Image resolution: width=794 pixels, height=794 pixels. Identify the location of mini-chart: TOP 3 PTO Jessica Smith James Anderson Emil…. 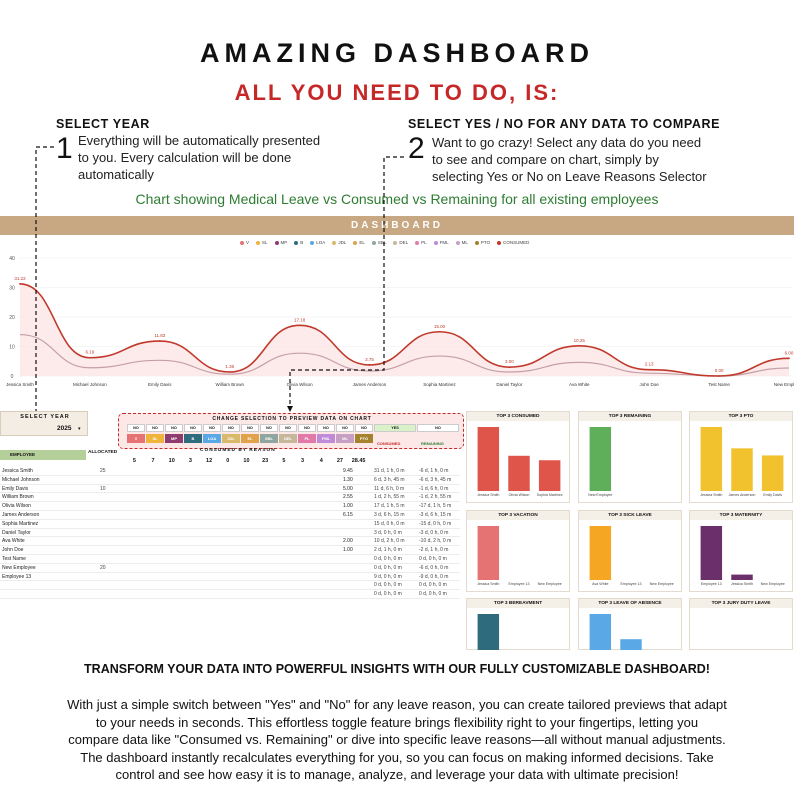
(741, 457).